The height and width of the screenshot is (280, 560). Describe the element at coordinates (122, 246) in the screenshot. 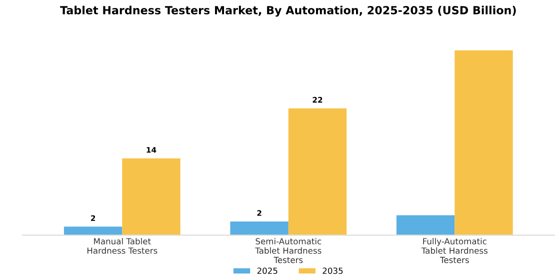

I see `x-tick-label: Manual Tablet Hardness Testers` at that location.